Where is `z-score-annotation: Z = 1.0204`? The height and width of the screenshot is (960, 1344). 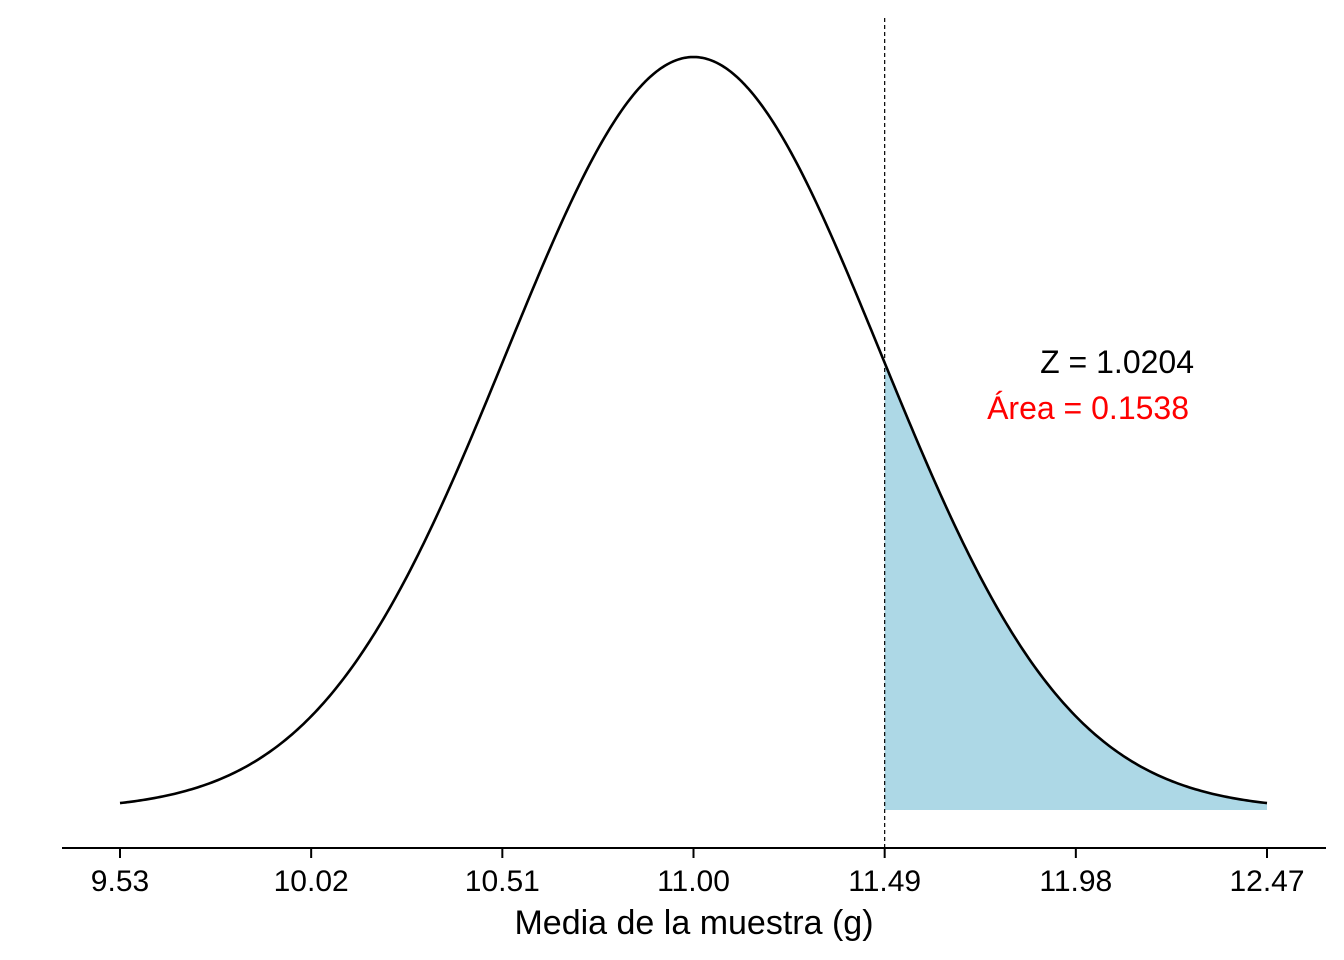
z-score-annotation: Z = 1.0204 is located at coordinates (1117, 362).